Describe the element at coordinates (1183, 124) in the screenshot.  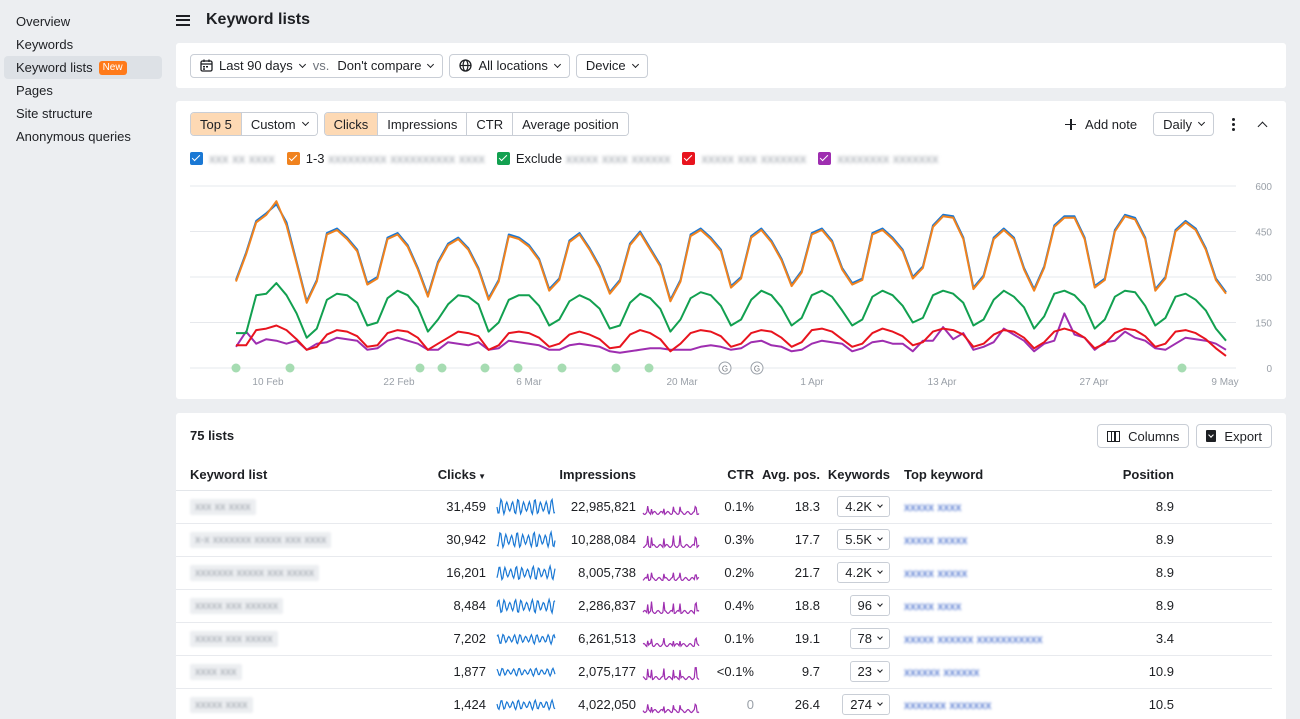
I see `granularity-dropdown: Daily` at that location.